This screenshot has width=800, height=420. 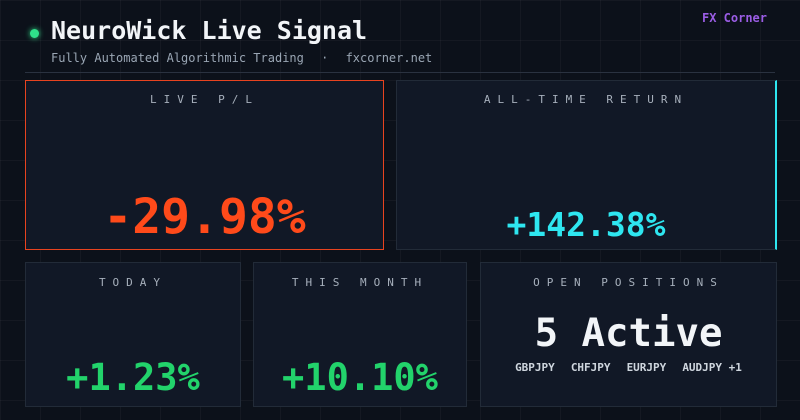 What do you see at coordinates (34, 33) in the screenshot?
I see `status-dot` at bounding box center [34, 33].